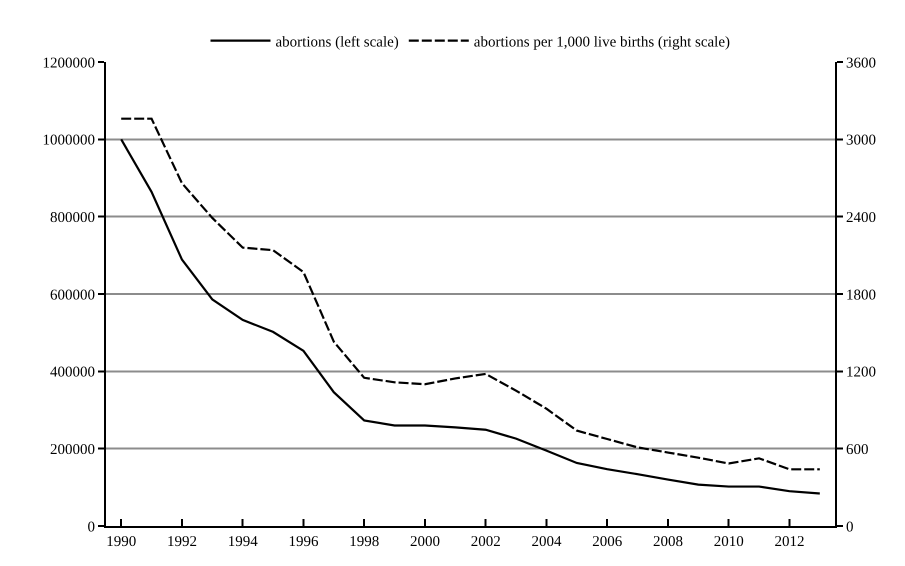 The width and height of the screenshot is (905, 566). Describe the element at coordinates (121, 542) in the screenshot. I see `x-tick-label: 1990` at that location.